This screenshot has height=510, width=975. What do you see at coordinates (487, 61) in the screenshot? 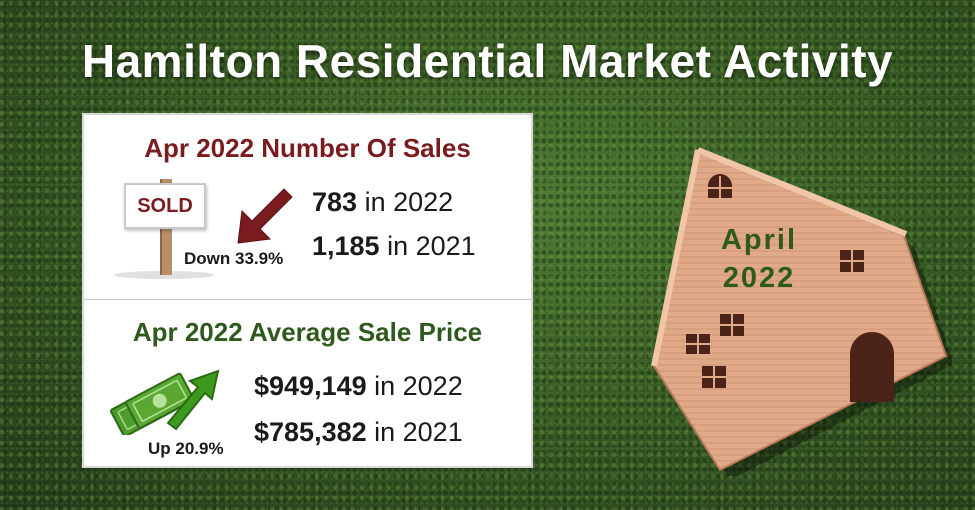
I see `page-title: Hamilton Residential Market Activity` at bounding box center [487, 61].